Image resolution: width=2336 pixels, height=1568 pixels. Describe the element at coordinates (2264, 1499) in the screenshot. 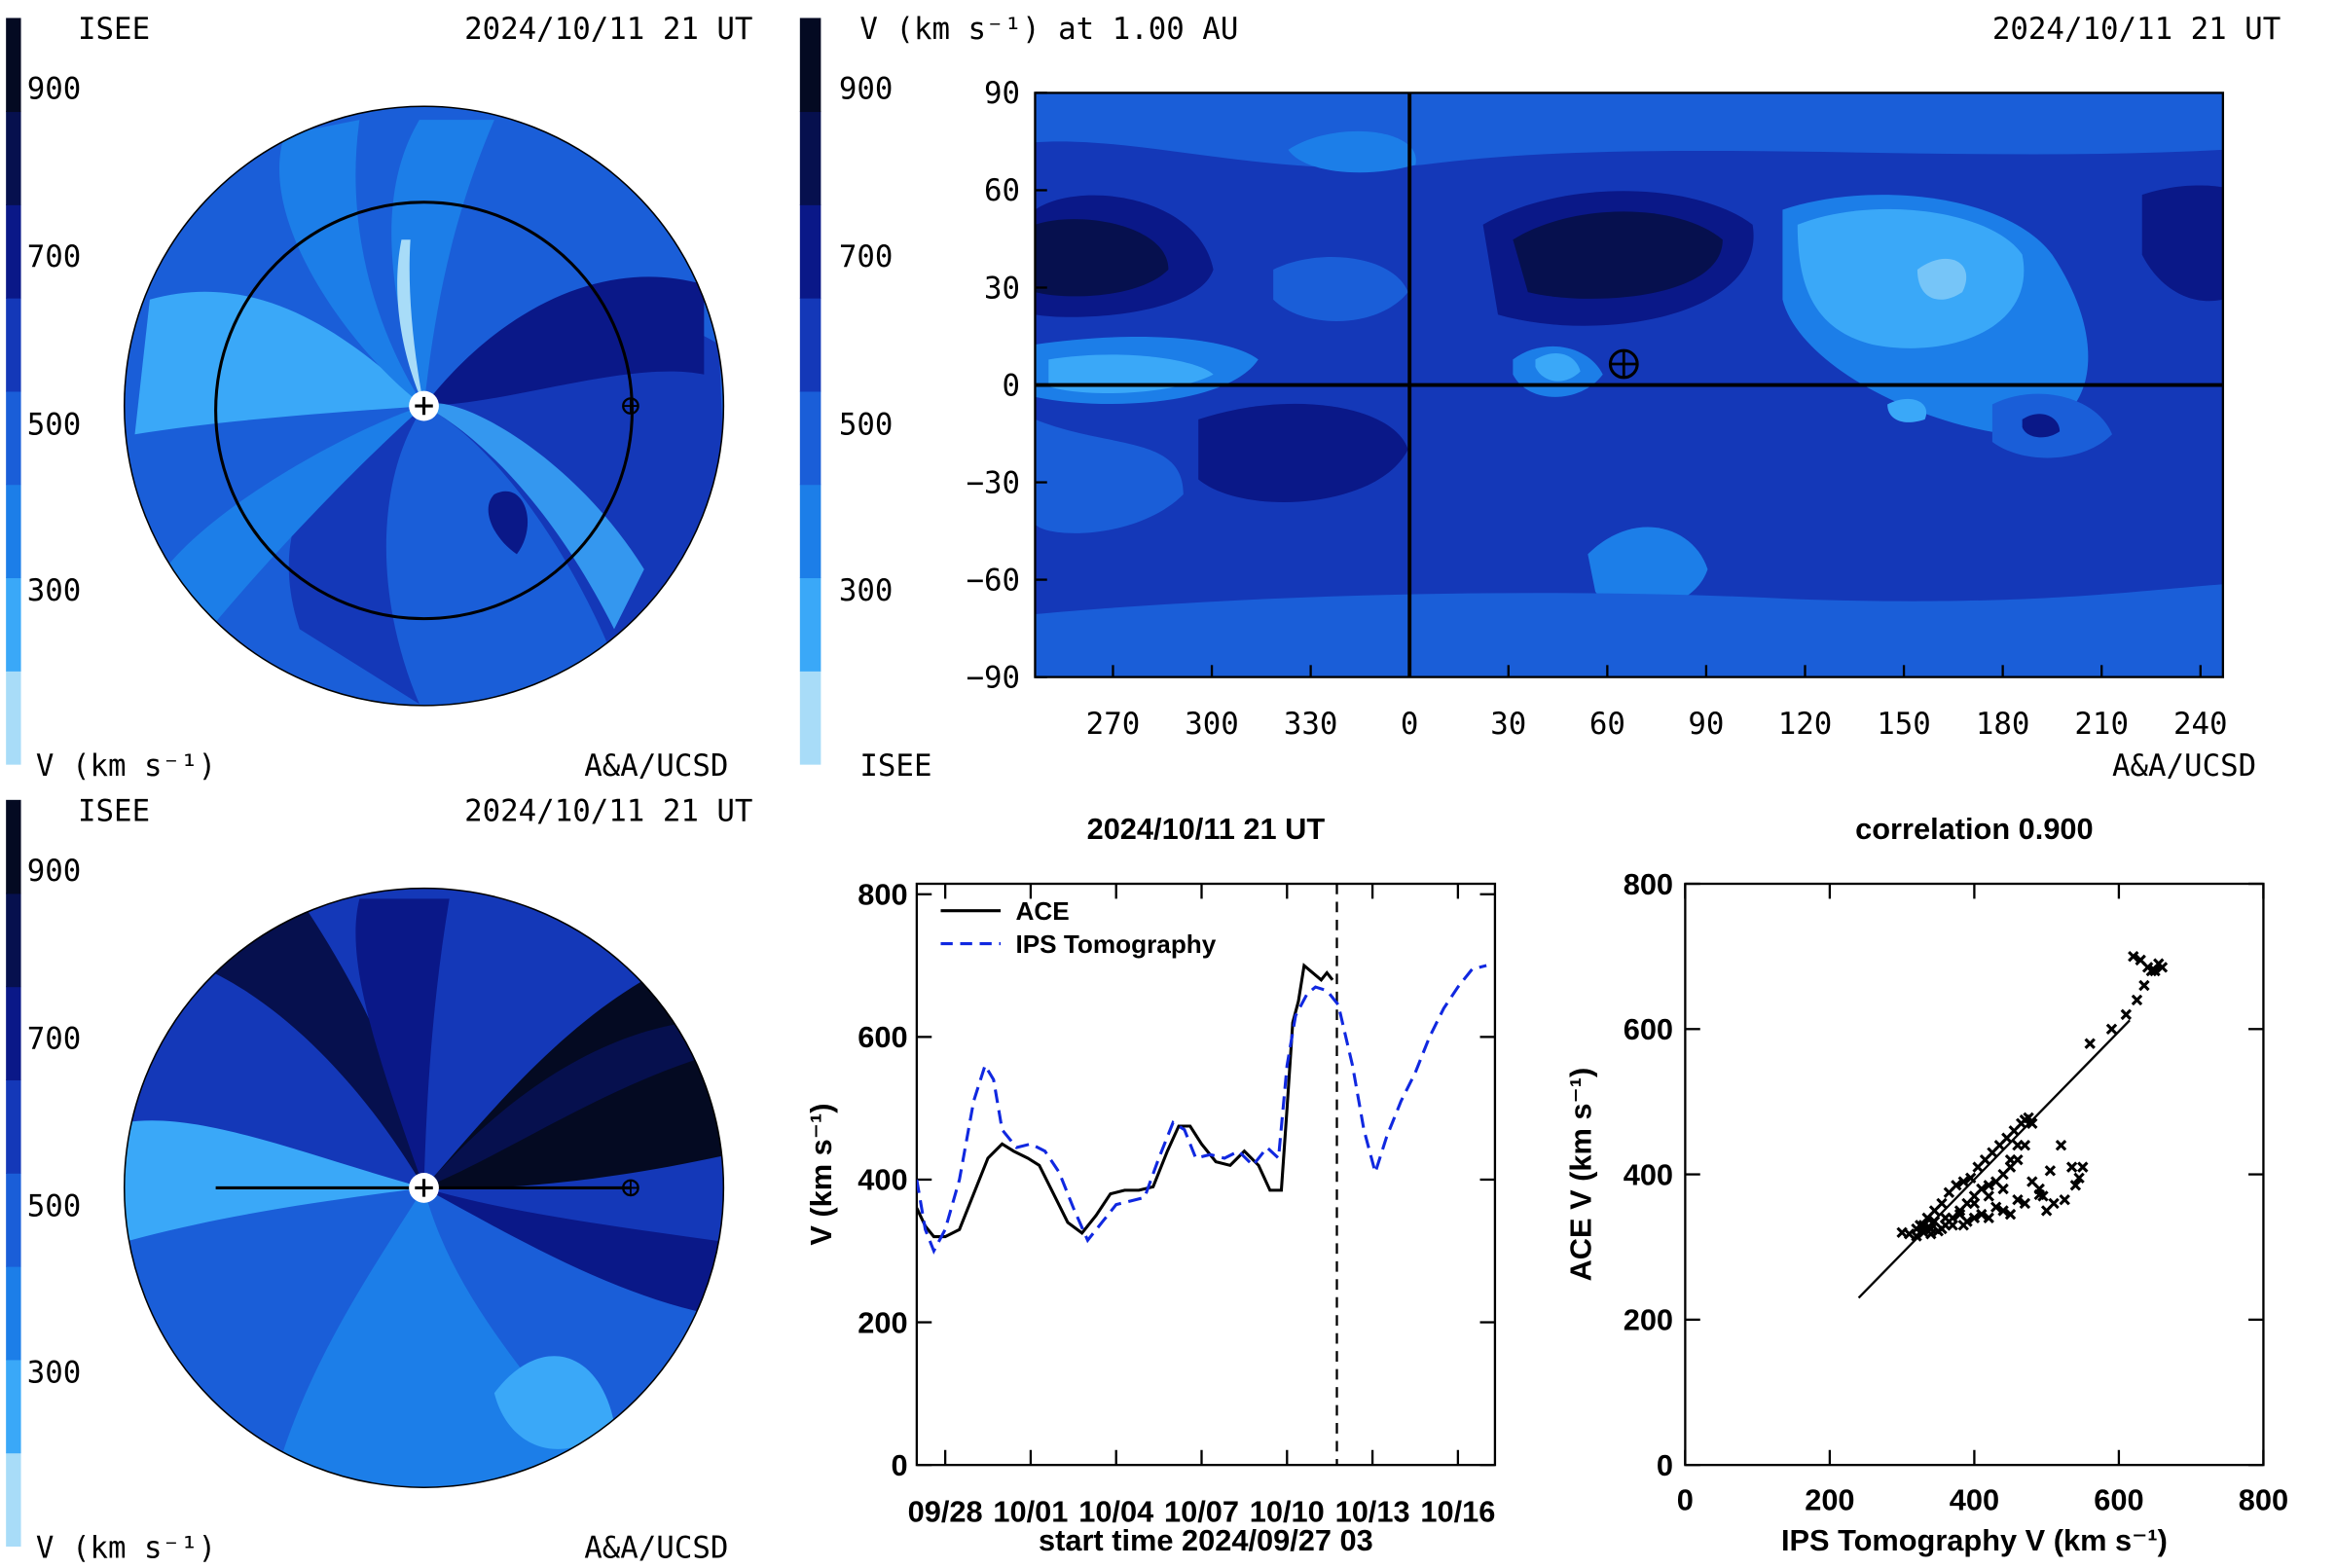

I see `x-tick-label: 800` at that location.